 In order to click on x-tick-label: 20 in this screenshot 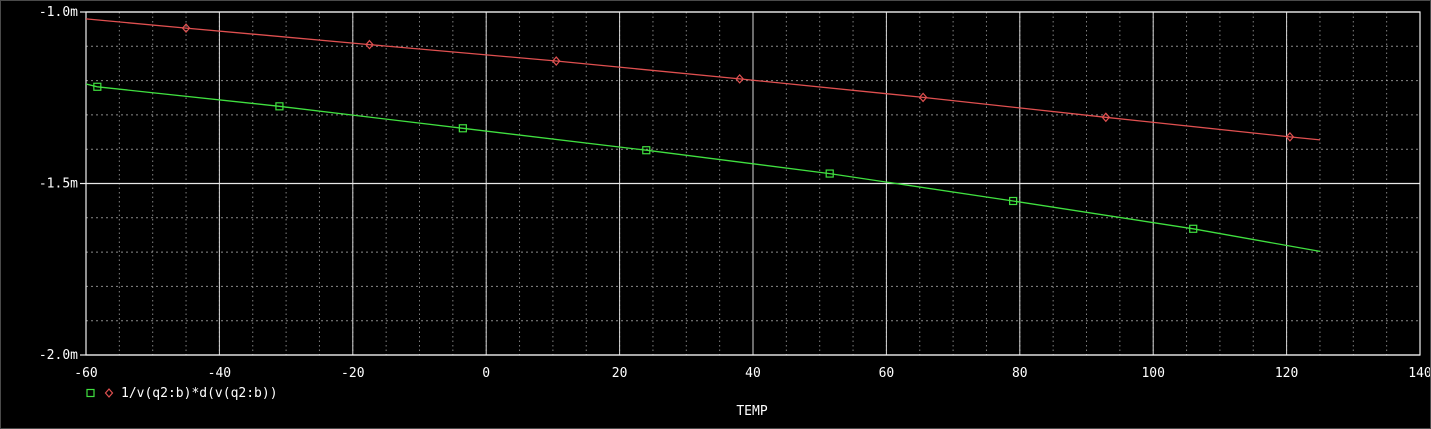, I will do `click(620, 373)`.